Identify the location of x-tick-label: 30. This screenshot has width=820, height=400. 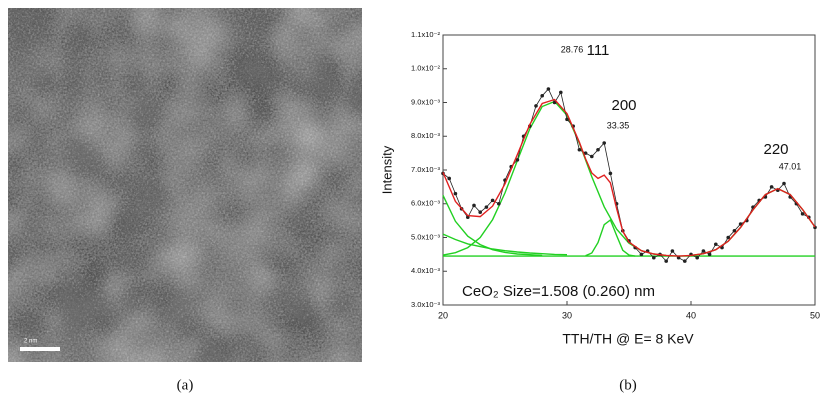
(567, 315).